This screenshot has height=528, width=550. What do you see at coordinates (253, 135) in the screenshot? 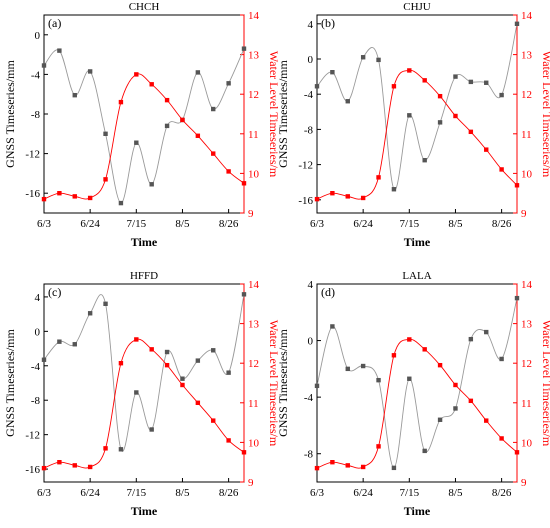
I see `y-right-tick-label: 11` at bounding box center [253, 135].